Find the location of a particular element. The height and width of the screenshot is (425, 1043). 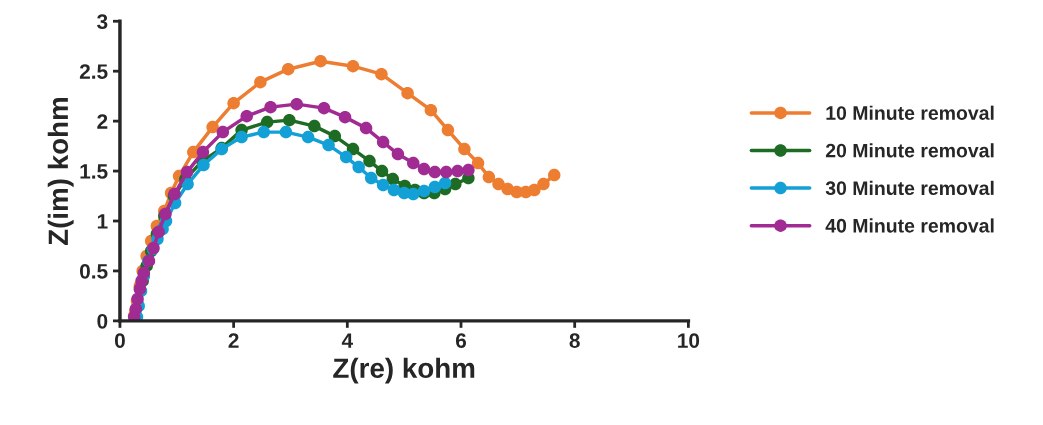

x-axis-title: Z(re) kohm is located at coordinates (404, 370).